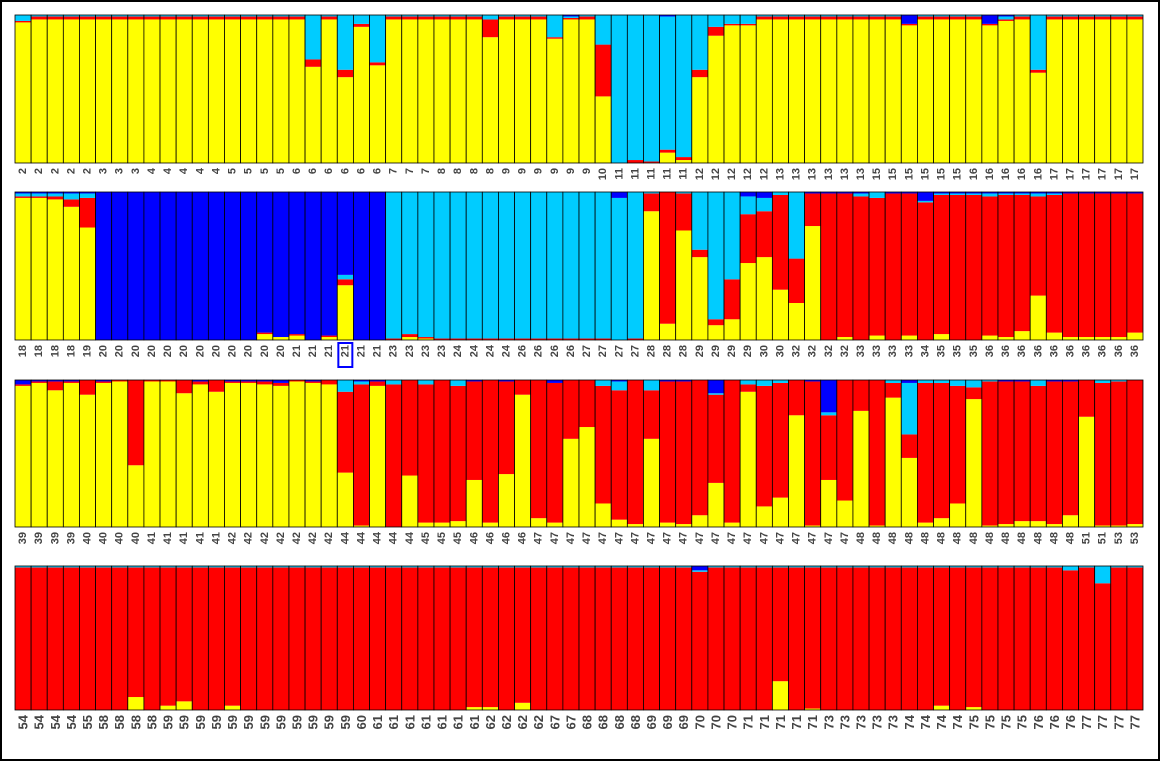 This screenshot has width=1160, height=761. What do you see at coordinates (523, 351) in the screenshot?
I see `x-tick-label: 26` at bounding box center [523, 351].